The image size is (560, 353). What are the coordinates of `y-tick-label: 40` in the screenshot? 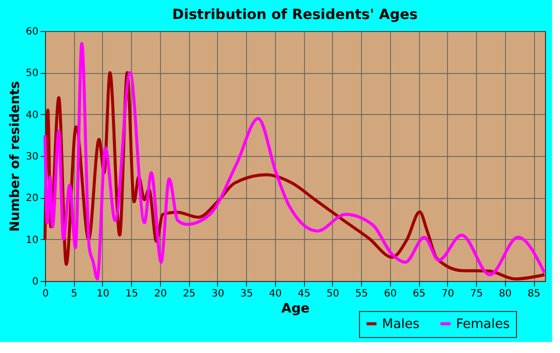 It's located at (32, 115).